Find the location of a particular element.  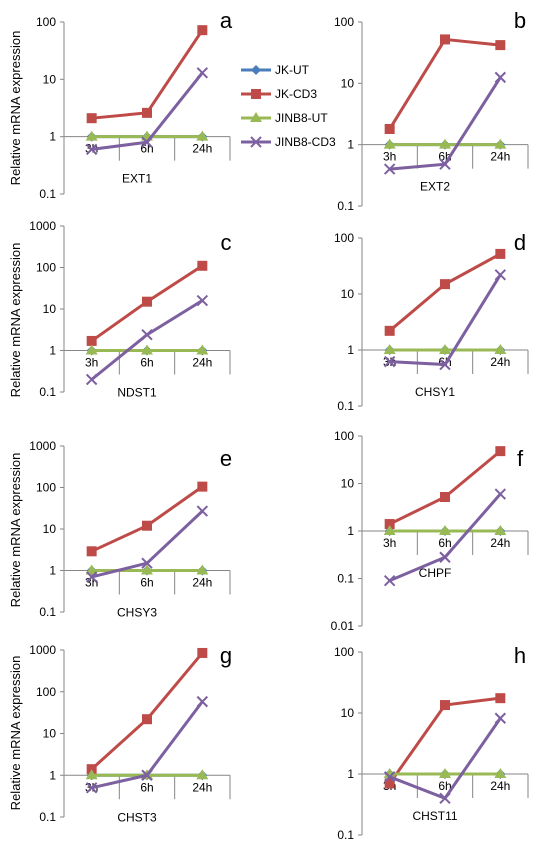

legend: JK-UT JK-CD3 JINB8-UT JINB8-CD3 is located at coordinates (288, 106).